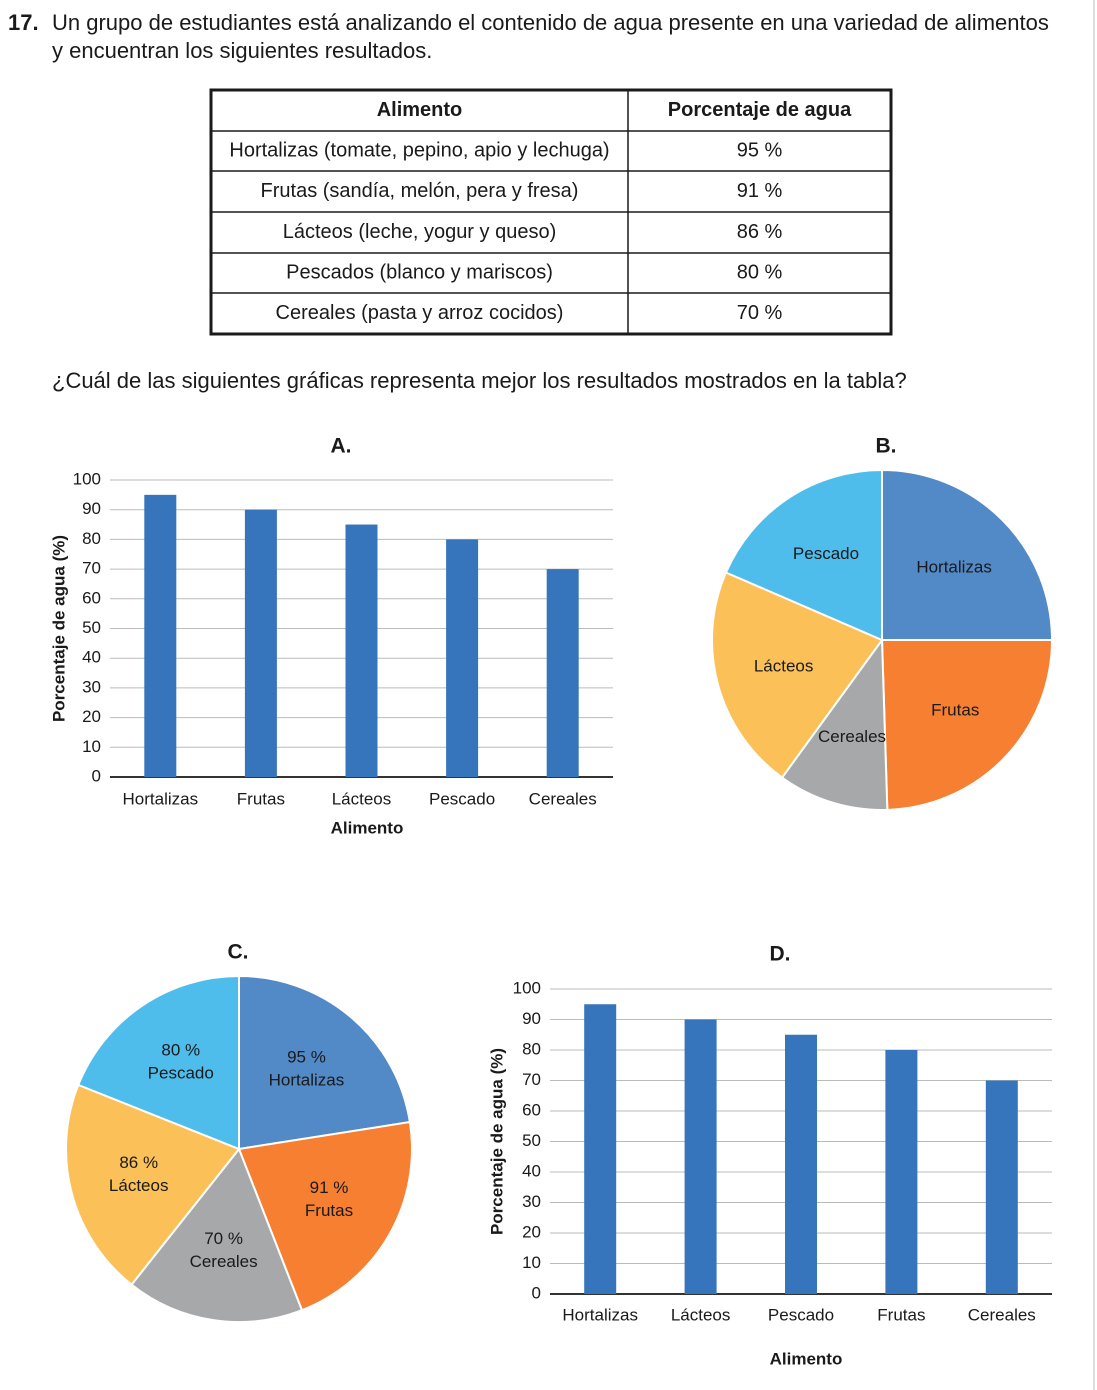 Image resolution: width=1097 pixels, height=1390 pixels. Describe the element at coordinates (419, 272) in the screenshot. I see `table-cell: Pescados (blanco y mariscos)` at that location.